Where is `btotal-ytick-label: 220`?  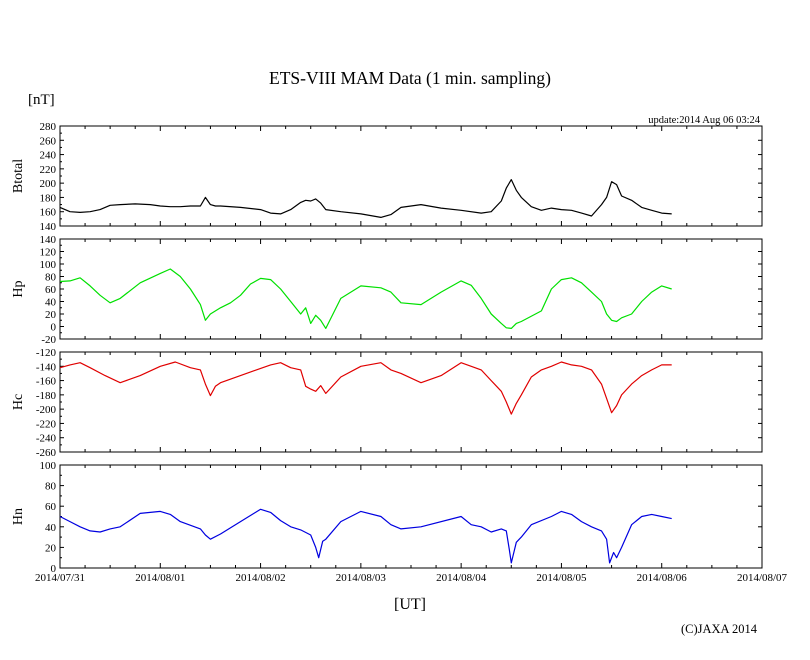 btotal-ytick-label: 220 is located at coordinates (48, 170).